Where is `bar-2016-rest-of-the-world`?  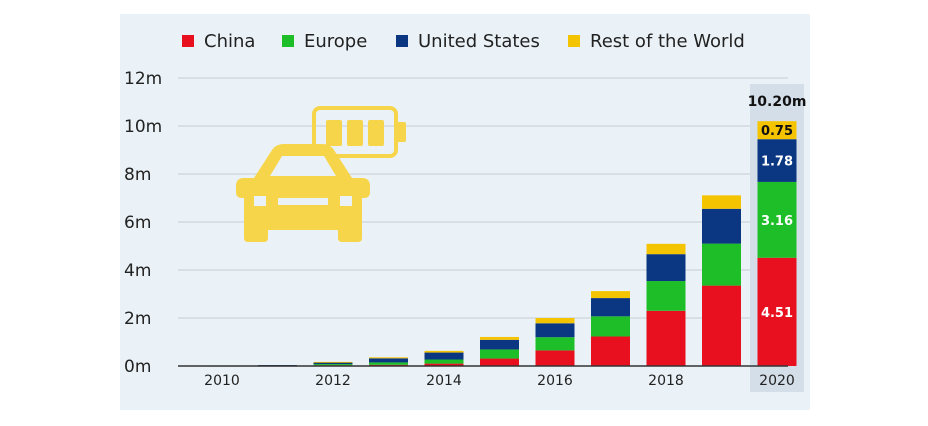 bar-2016-rest-of-the-world is located at coordinates (555, 321).